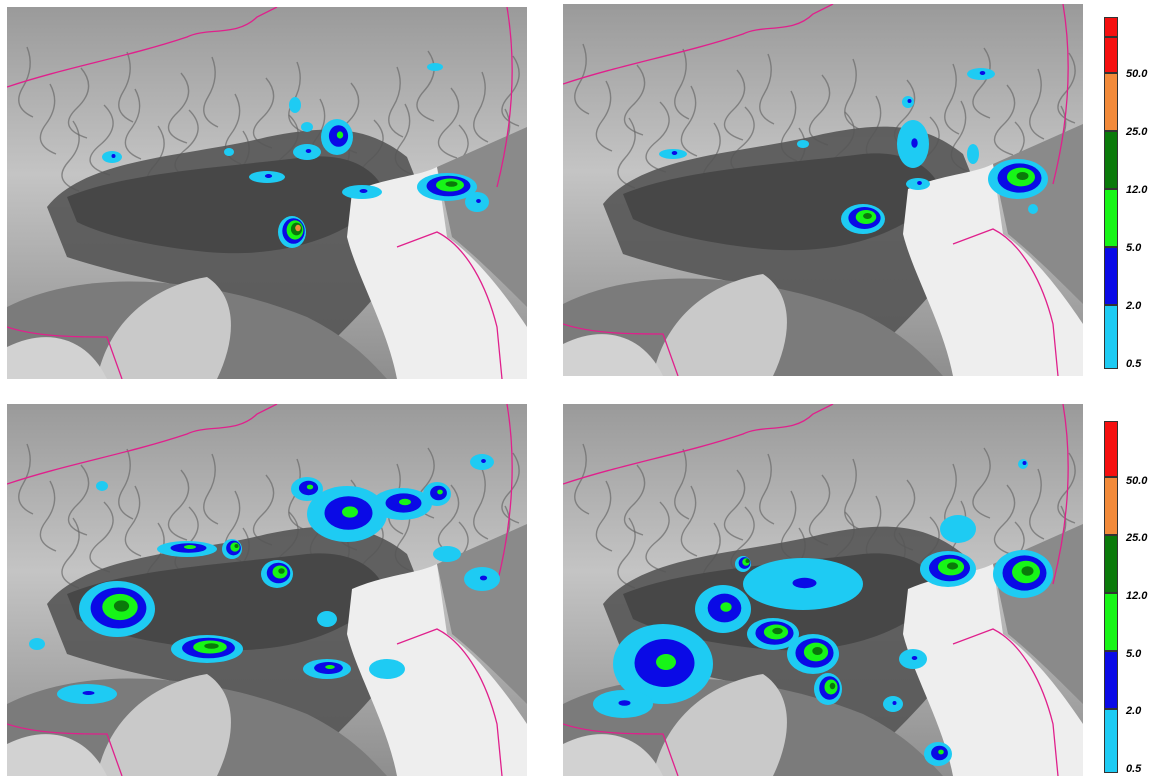 The width and height of the screenshot is (1155, 776). I want to click on po-valley-core, so click(227, 205).